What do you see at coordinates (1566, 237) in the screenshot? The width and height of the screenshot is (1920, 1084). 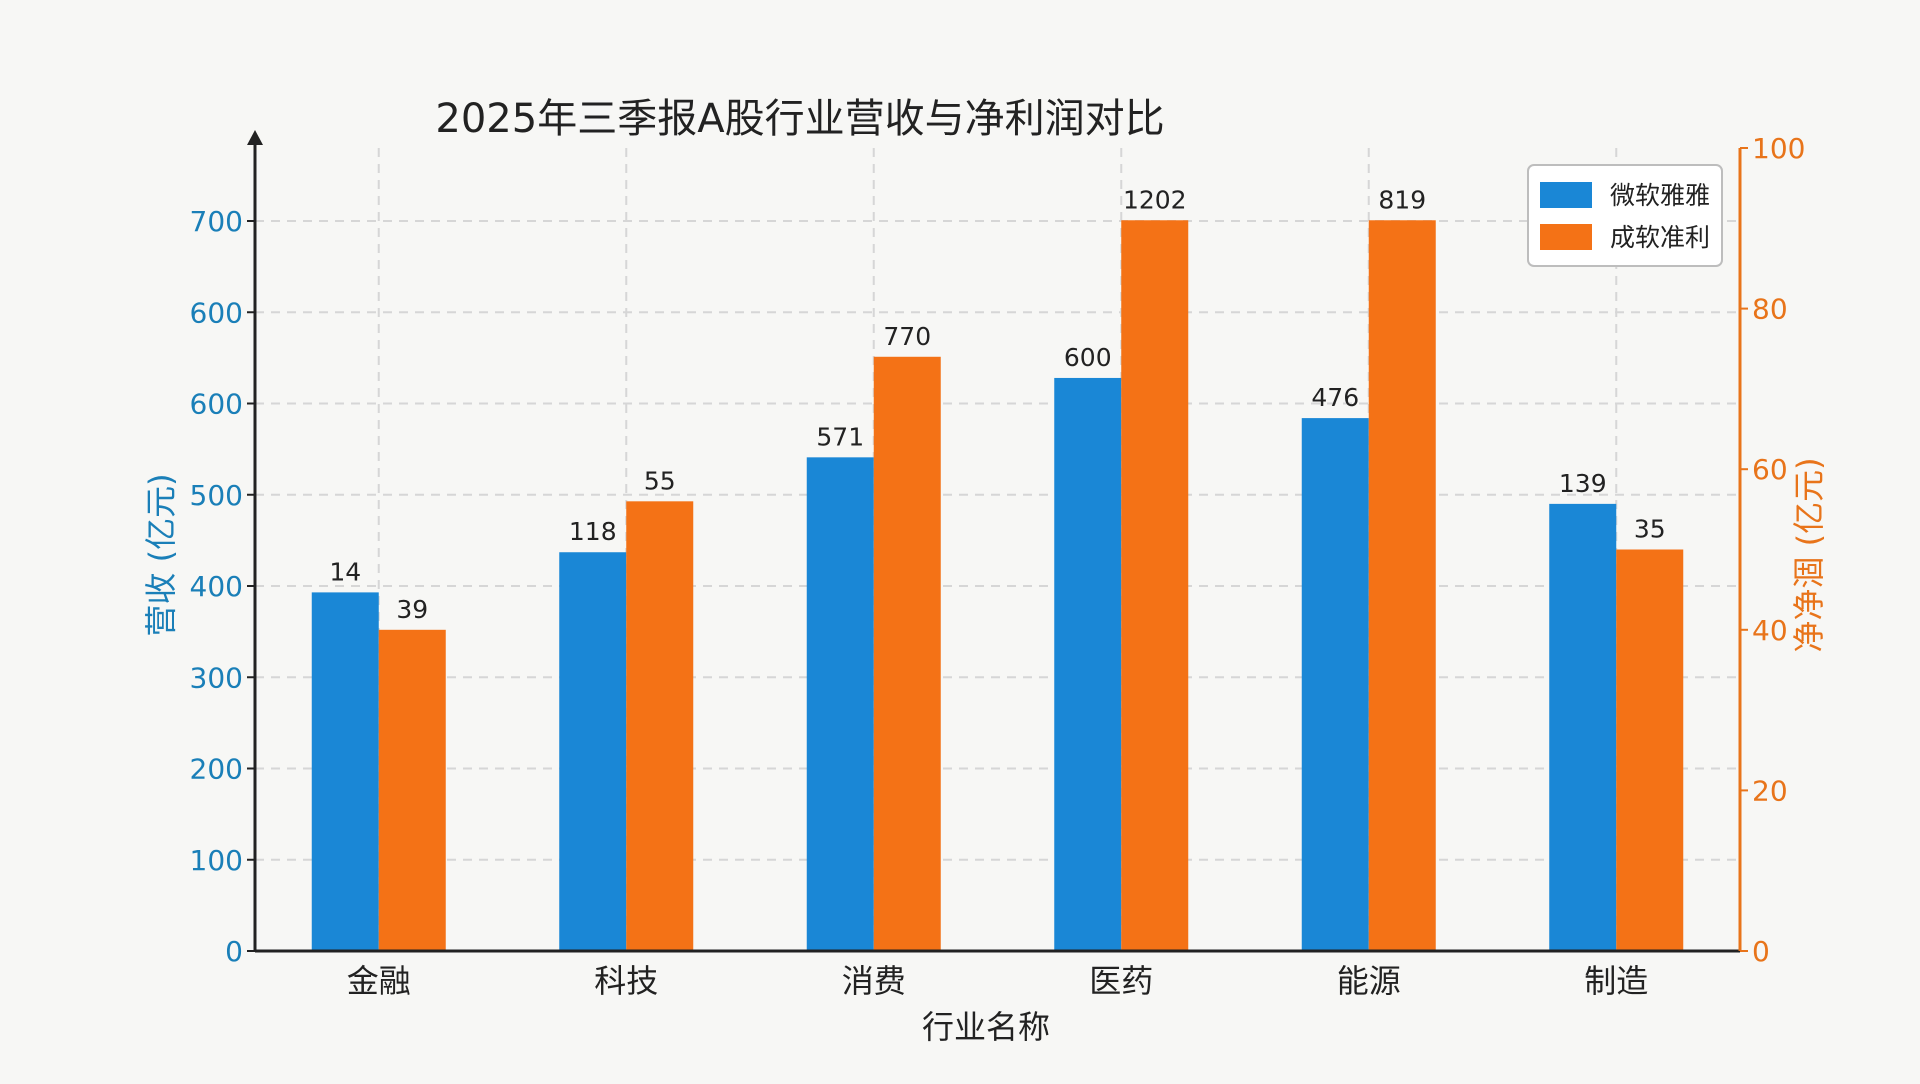 I see `legend-swatch-profit` at bounding box center [1566, 237].